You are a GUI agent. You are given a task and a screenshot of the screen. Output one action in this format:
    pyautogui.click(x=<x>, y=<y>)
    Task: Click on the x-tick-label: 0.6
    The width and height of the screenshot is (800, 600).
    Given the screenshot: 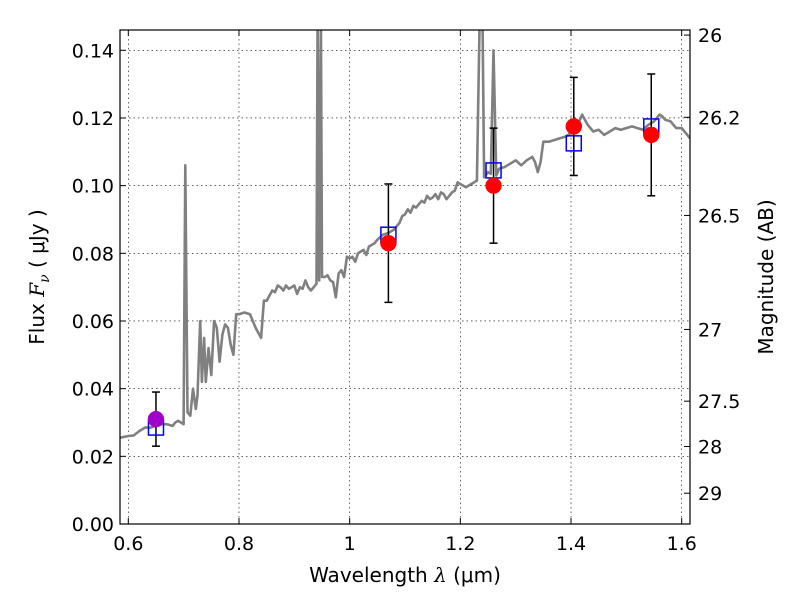 What is the action you would take?
    pyautogui.click(x=128, y=544)
    